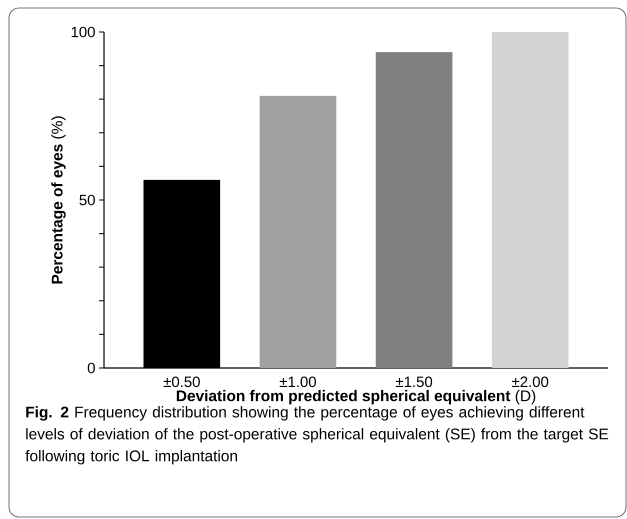 Image resolution: width=627 pixels, height=519 pixels. I want to click on y-axis-title: Percentage of eyes (%), so click(58, 200).